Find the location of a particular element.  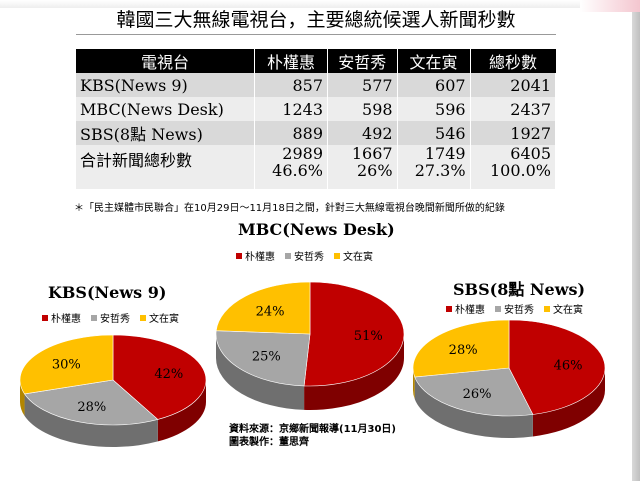

table-cell: 1667 26% is located at coordinates (362, 166).